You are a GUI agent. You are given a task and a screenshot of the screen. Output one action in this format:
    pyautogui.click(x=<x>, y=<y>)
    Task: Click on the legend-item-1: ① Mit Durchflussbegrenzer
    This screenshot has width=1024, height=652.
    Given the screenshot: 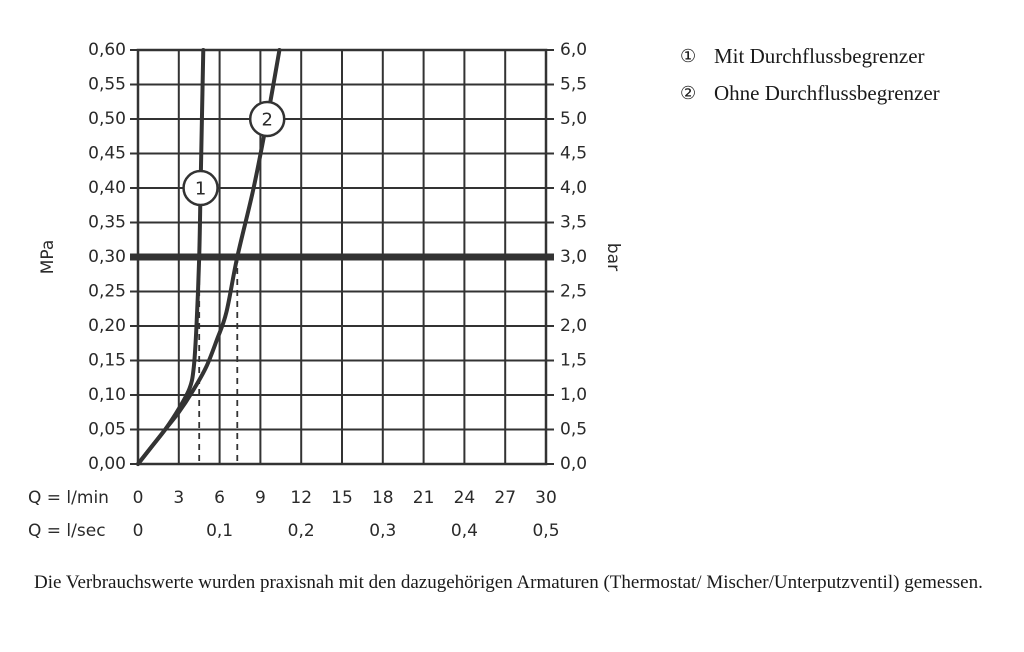 What is the action you would take?
    pyautogui.click(x=850, y=56)
    